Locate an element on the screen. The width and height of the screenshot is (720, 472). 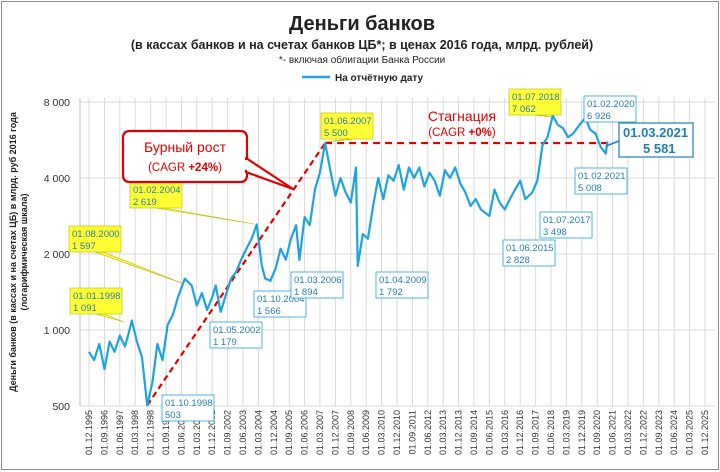
x-tick-label: 01.03.2013 is located at coordinates (443, 432).